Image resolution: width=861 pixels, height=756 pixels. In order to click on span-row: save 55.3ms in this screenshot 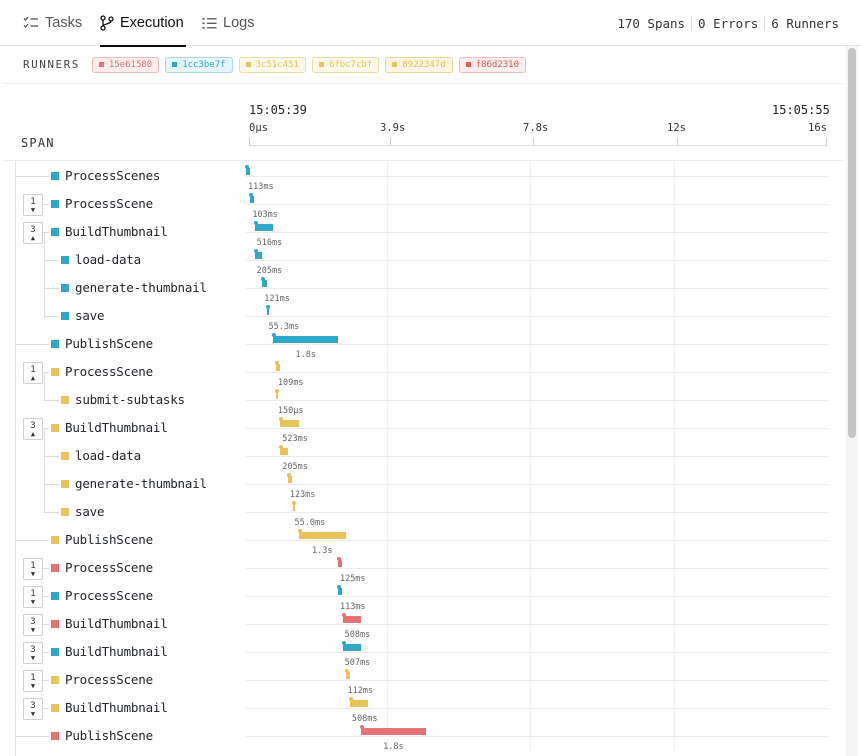, I will do `click(422, 310)`.